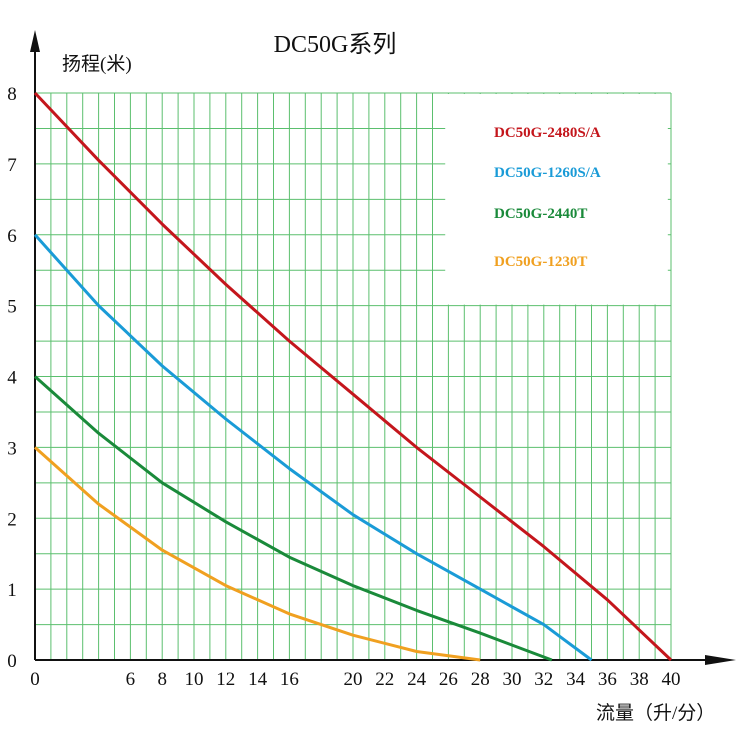  I want to click on x-axis-arrow, so click(720, 660).